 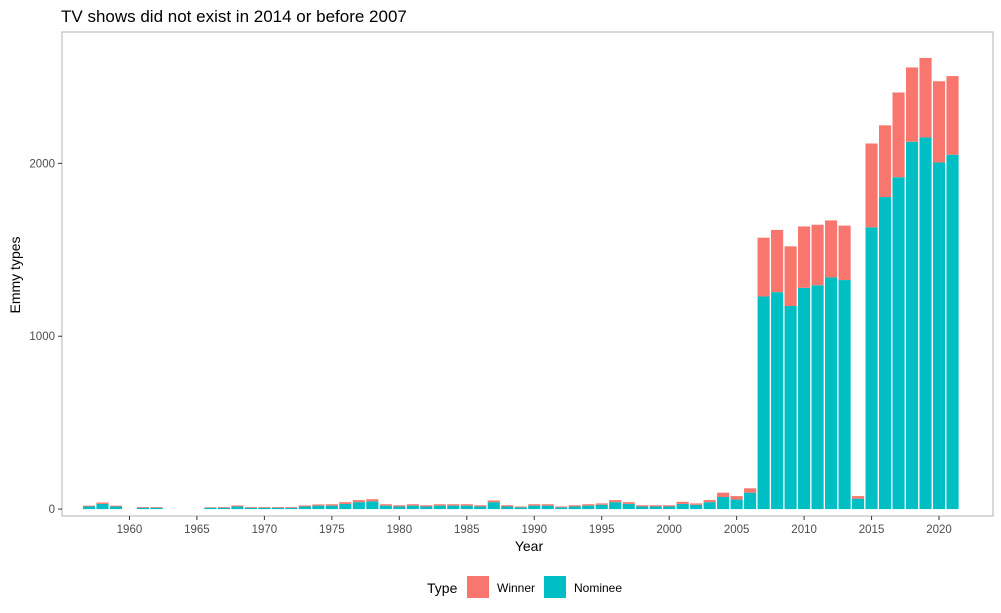 What do you see at coordinates (442, 588) in the screenshot?
I see `legend-title: Type` at bounding box center [442, 588].